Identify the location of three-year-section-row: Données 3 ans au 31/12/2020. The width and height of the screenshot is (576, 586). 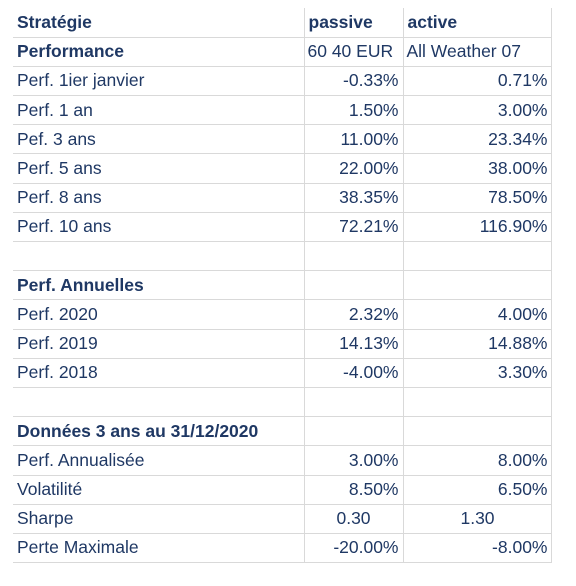
(282, 431).